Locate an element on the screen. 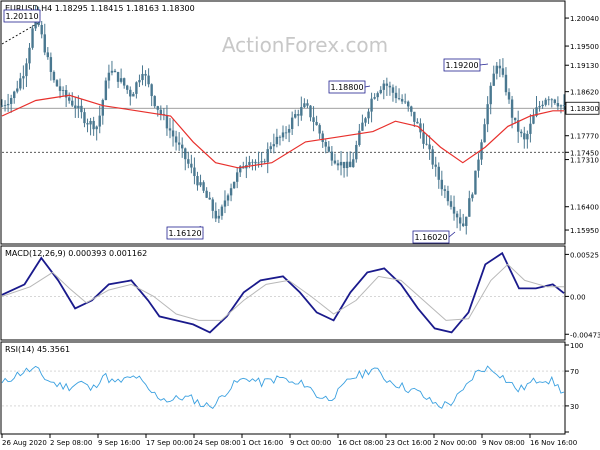 The height and width of the screenshot is (450, 600). trend-line is located at coordinates (21, 33).